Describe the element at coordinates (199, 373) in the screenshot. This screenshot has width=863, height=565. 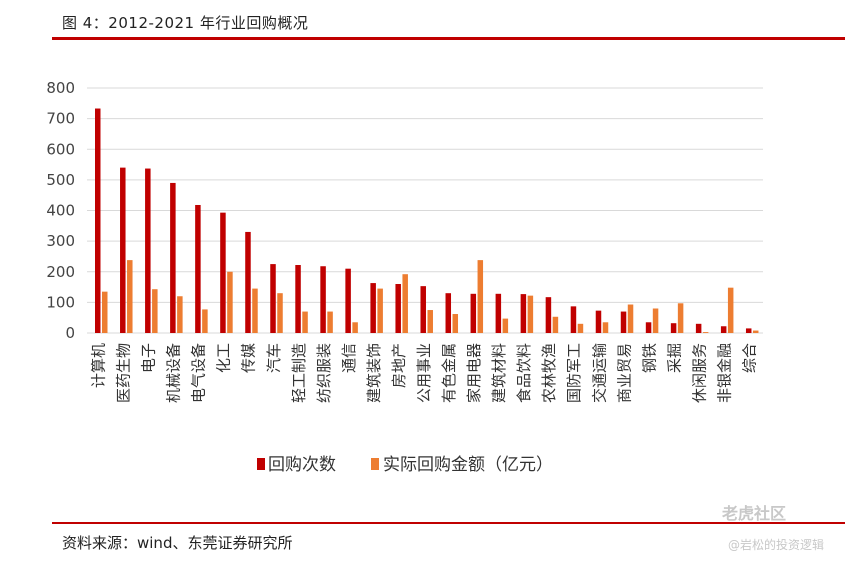
I see `category-label: 电气设备` at that location.